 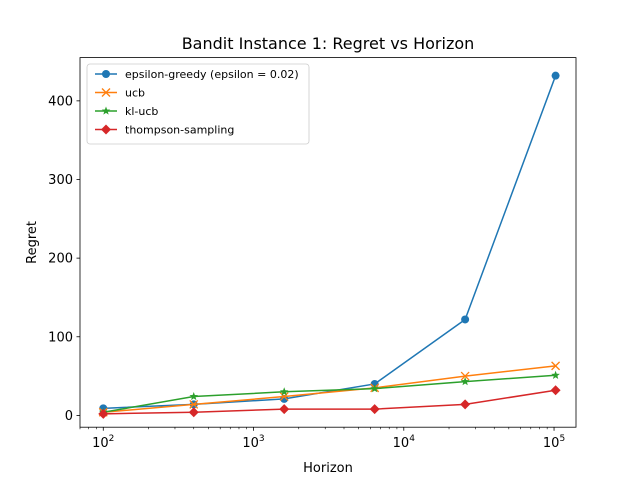 I want to click on y-axis-title: Regret, so click(x=32, y=242).